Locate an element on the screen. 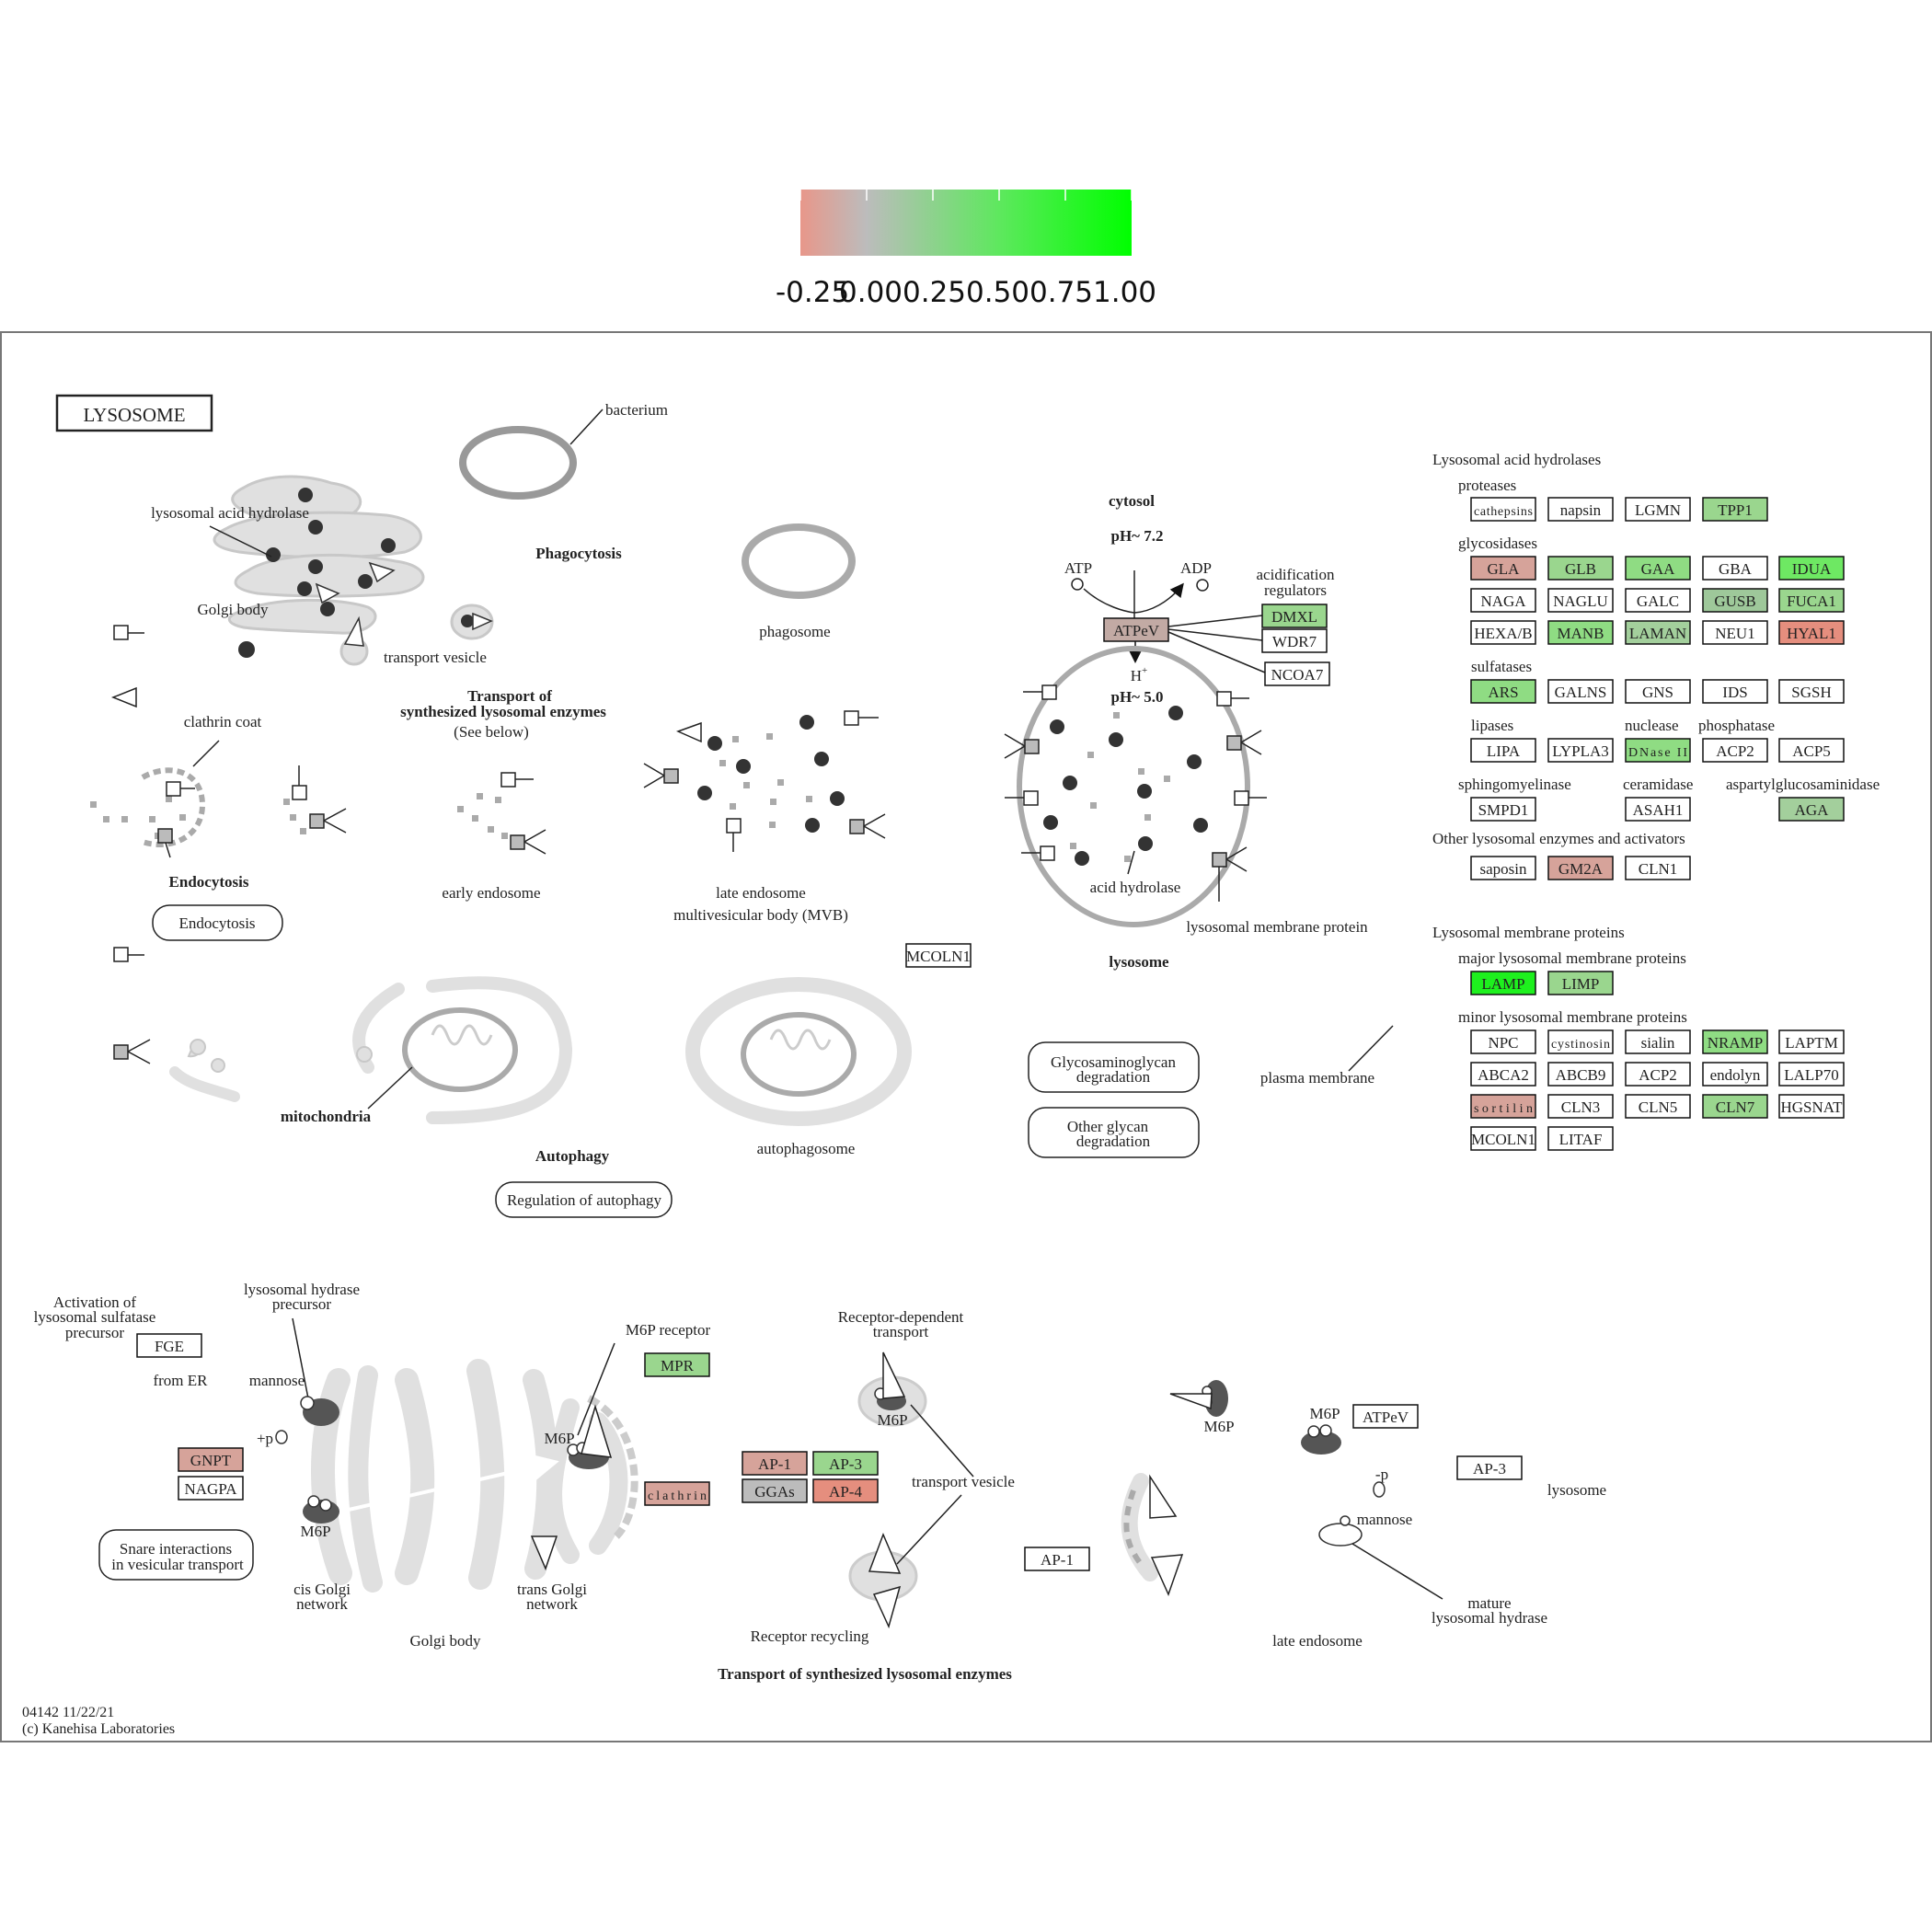 The image size is (1932, 1932). gene-box-saposin: saposin is located at coordinates (1503, 868).